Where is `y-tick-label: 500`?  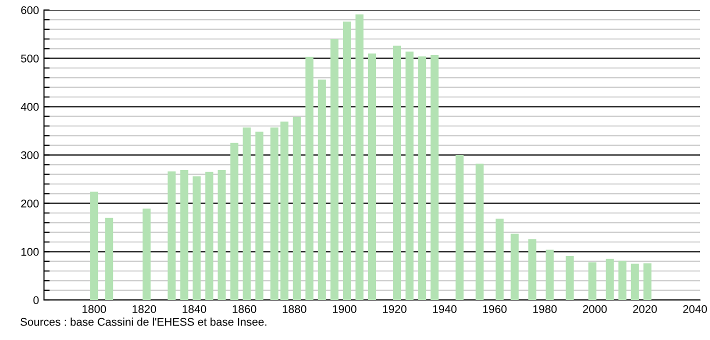 y-tick-label: 500 is located at coordinates (30, 58).